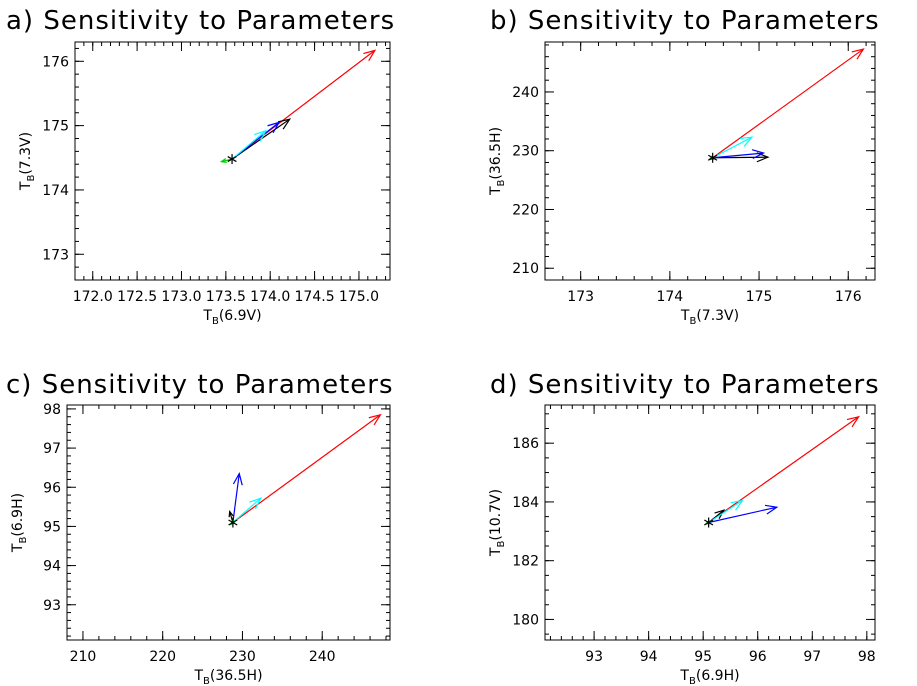 Image resolution: width=917 pixels, height=686 pixels. I want to click on y-axis-label-rest: (36.5H), so click(496, 153).